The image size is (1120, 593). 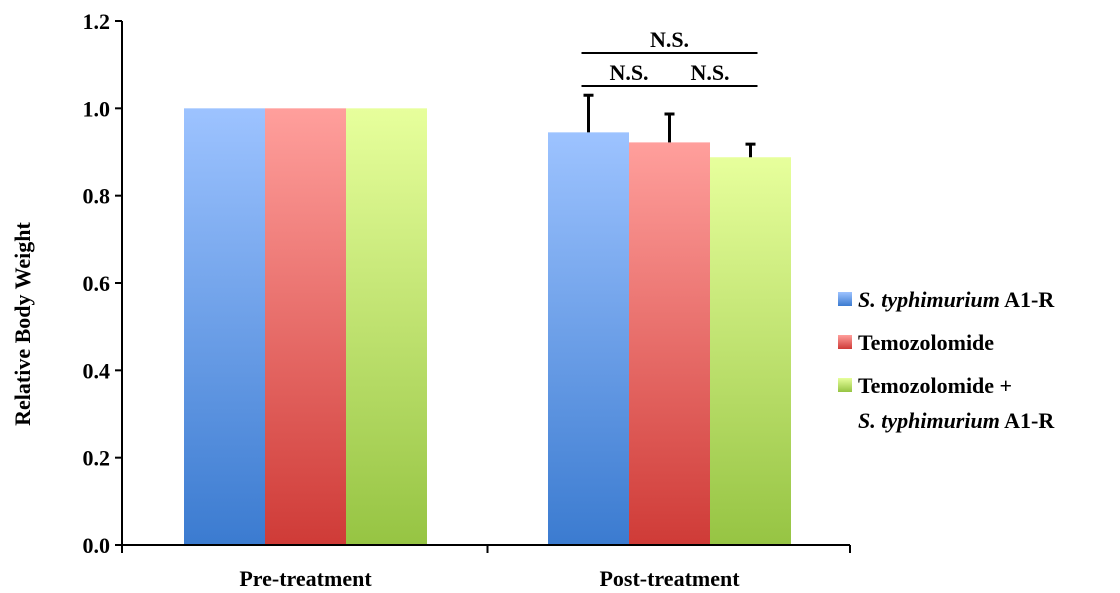 What do you see at coordinates (97, 458) in the screenshot?
I see `y-tick-label: 0.2` at bounding box center [97, 458].